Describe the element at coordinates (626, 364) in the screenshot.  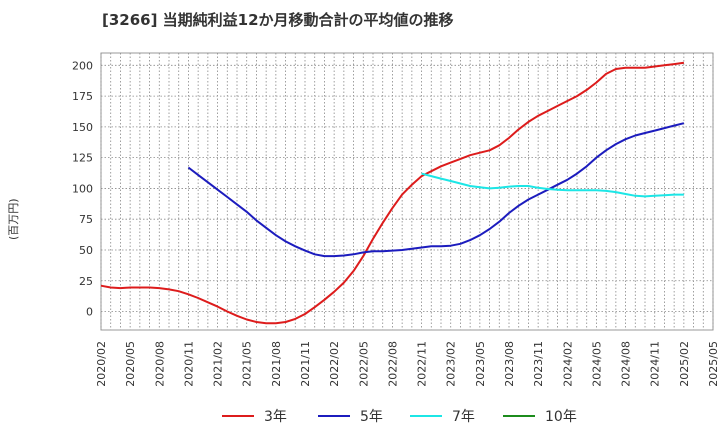
I see `x-tick-label: 2024/08` at that location.